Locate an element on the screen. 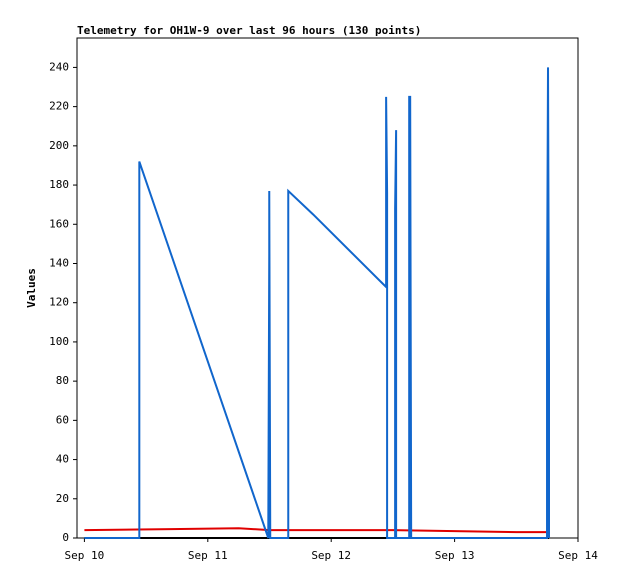 Image resolution: width=618 pixels, height=579 pixels. x-tick-label: Sep 11 is located at coordinates (208, 555).